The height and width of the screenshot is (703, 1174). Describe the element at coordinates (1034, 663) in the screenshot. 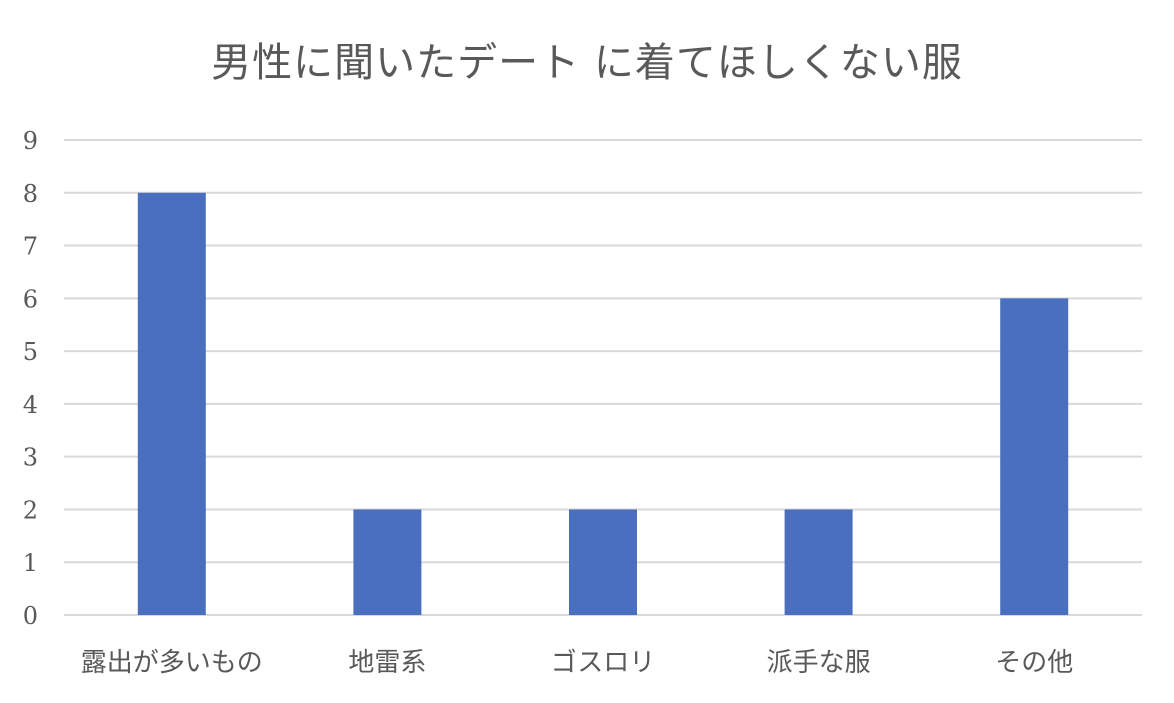

I see `x-tick-label: その他` at that location.